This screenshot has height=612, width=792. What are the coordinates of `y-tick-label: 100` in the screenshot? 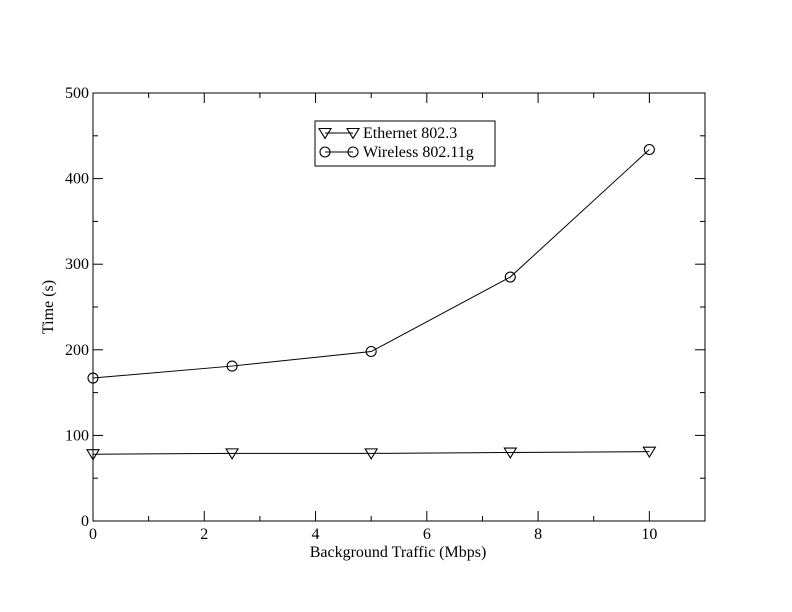 It's located at (77, 435).